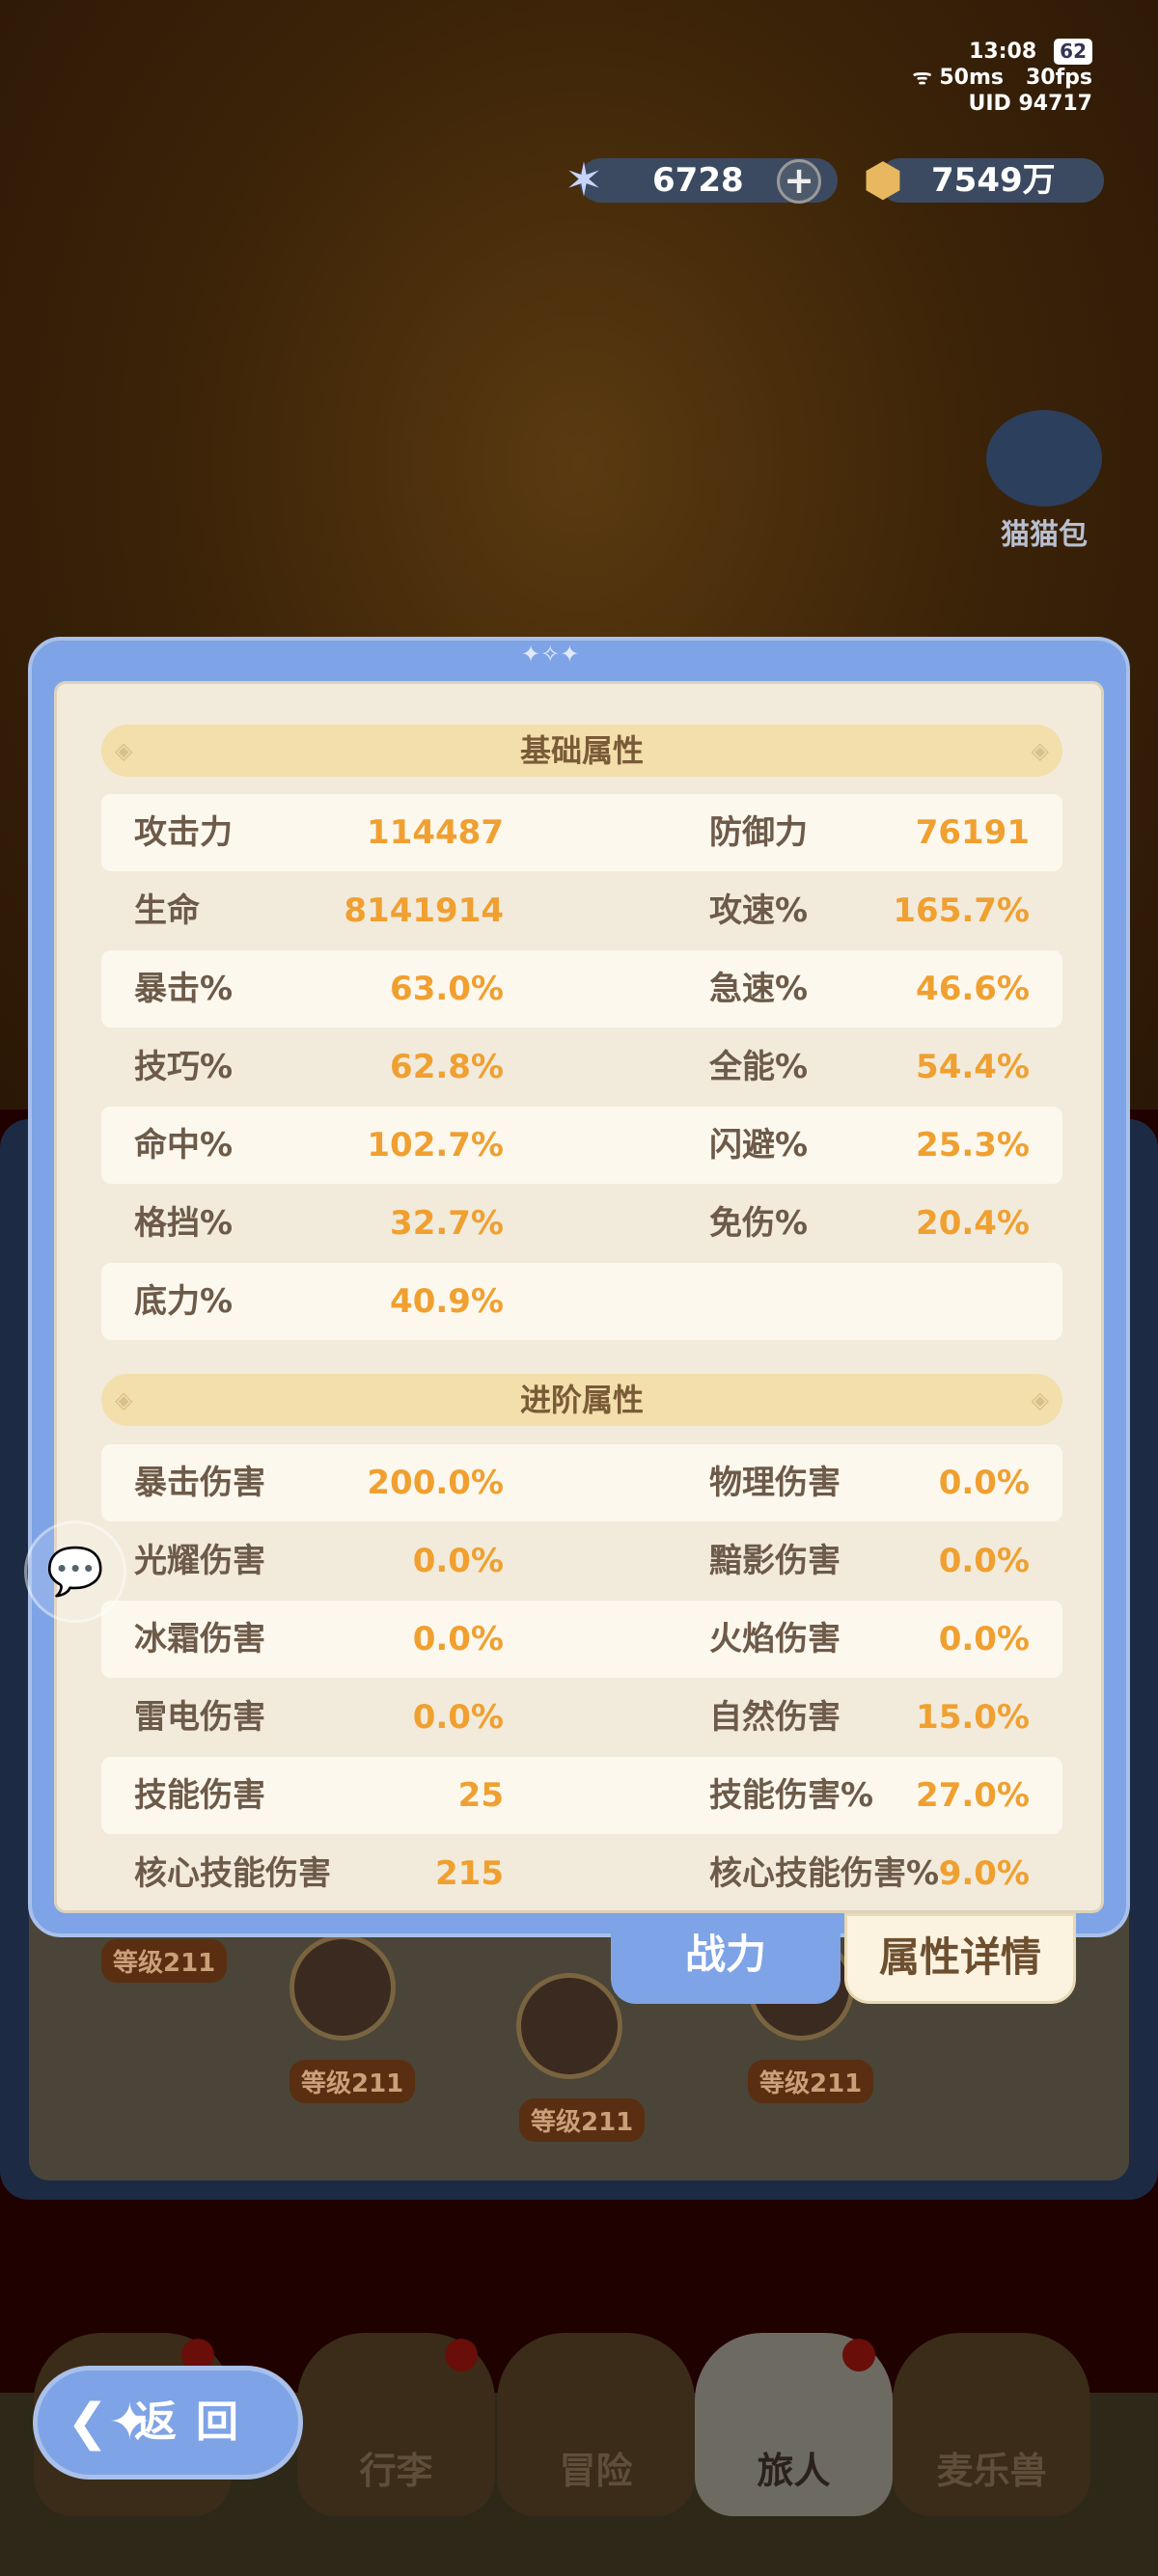  What do you see at coordinates (759, 1145) in the screenshot?
I see `attribute-label: 闪避%` at bounding box center [759, 1145].